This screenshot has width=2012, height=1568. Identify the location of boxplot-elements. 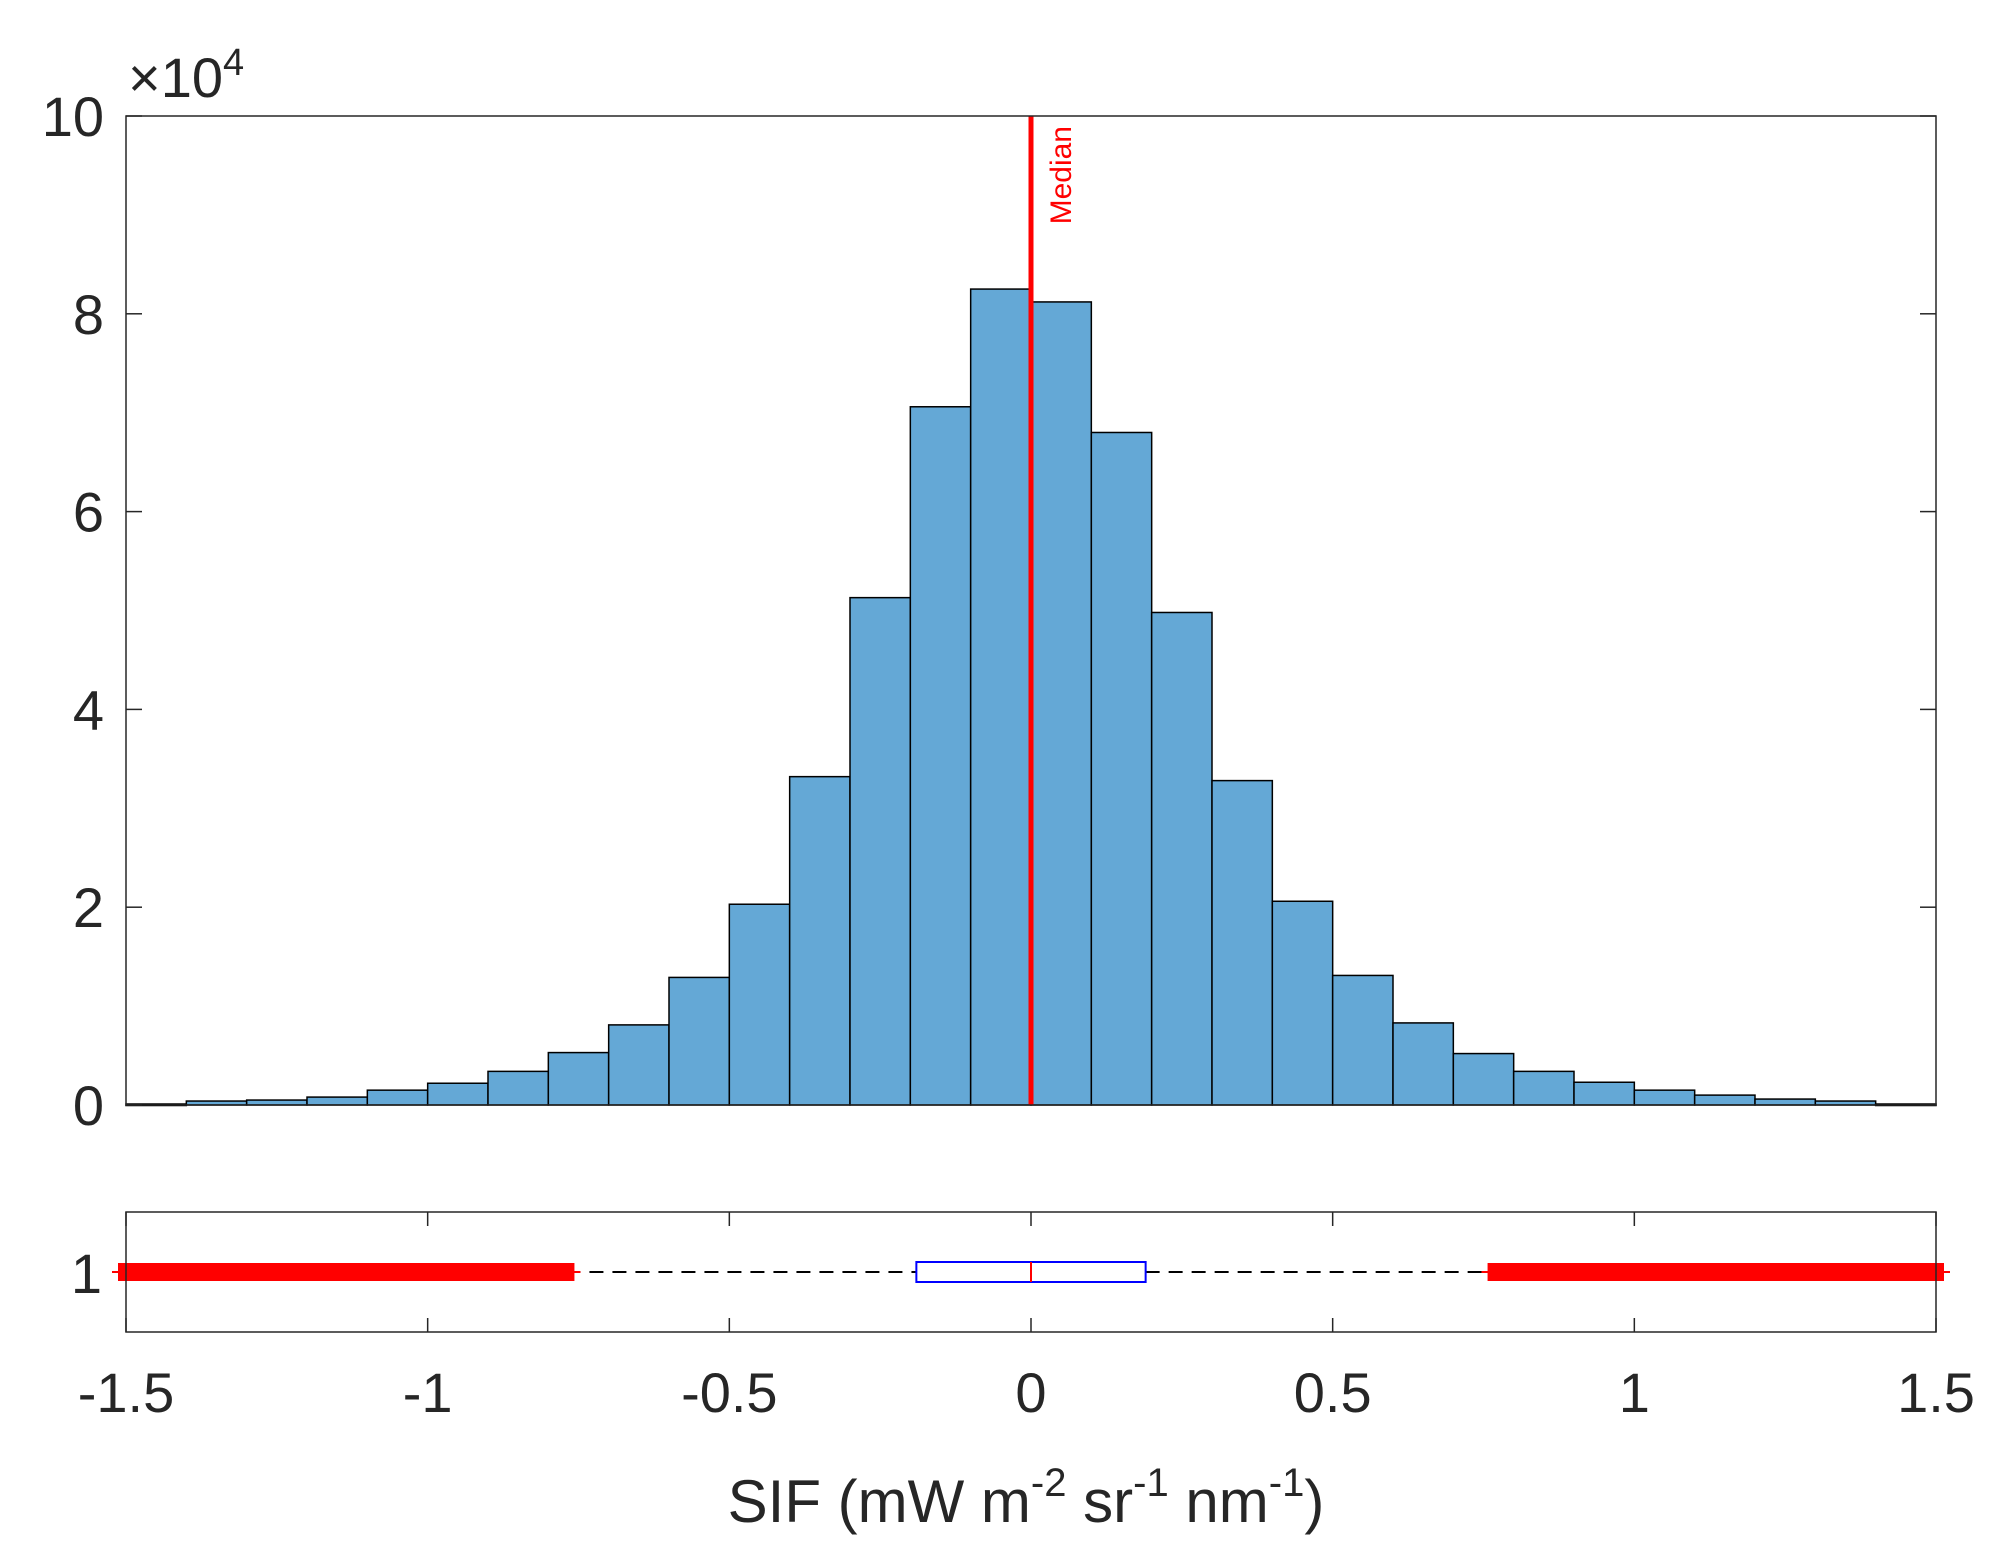
(1031, 1272).